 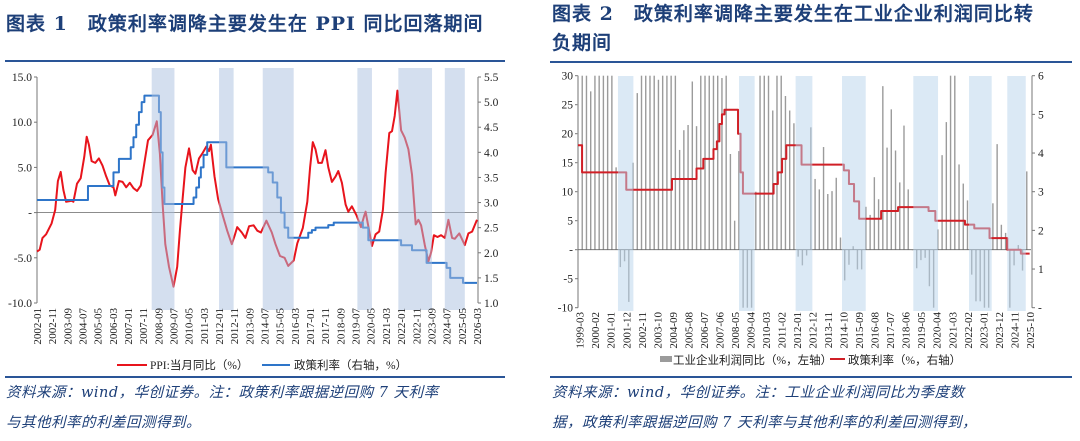 What do you see at coordinates (144, 326) in the screenshot?
I see `x-tick-label: 2007-11` at bounding box center [144, 326].